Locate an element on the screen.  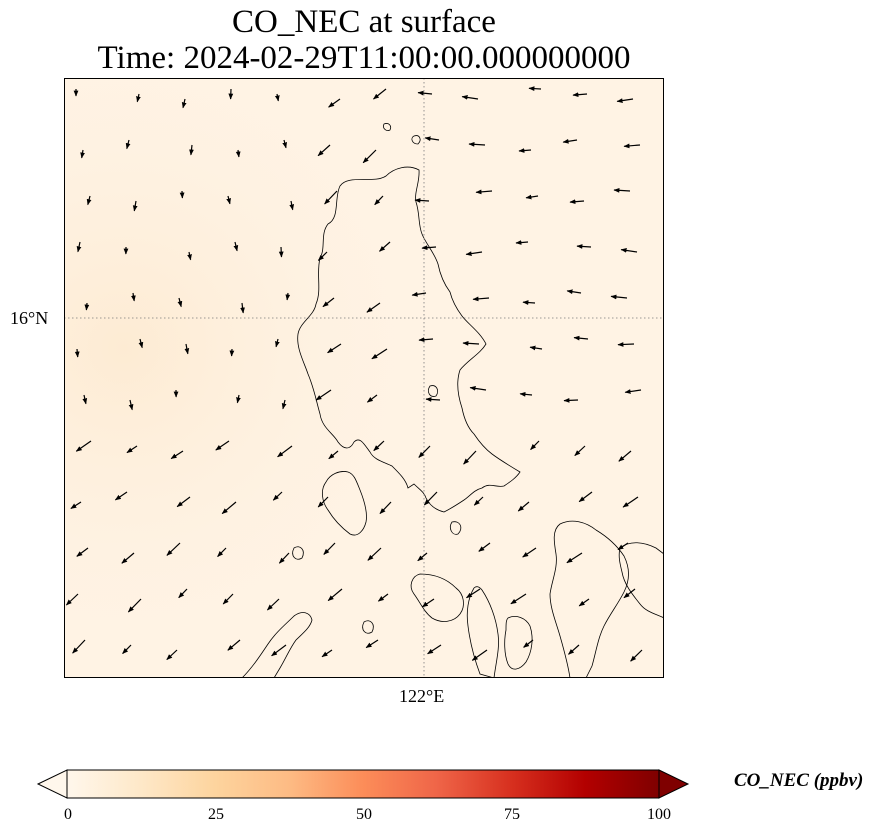
lon-tick-label: 122°E is located at coordinates (422, 696).